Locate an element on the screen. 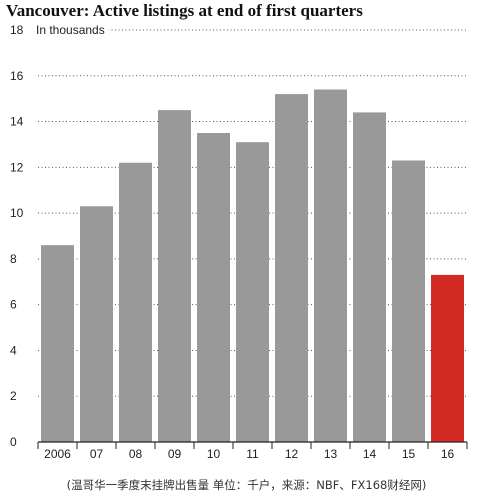 This screenshot has height=498, width=493. axes is located at coordinates (252, 445).